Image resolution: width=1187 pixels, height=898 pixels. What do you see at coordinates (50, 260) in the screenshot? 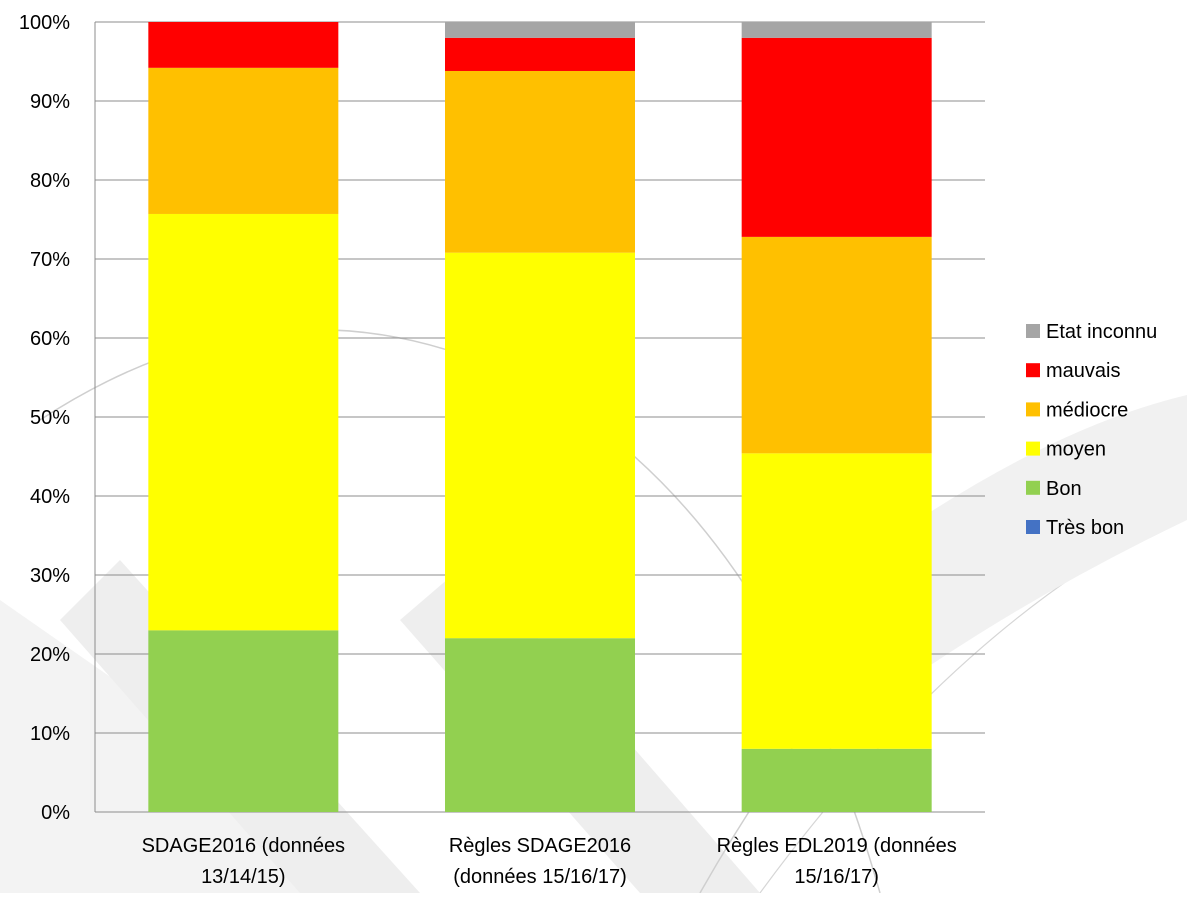
I see `y-tick-label: 70%` at bounding box center [50, 260].